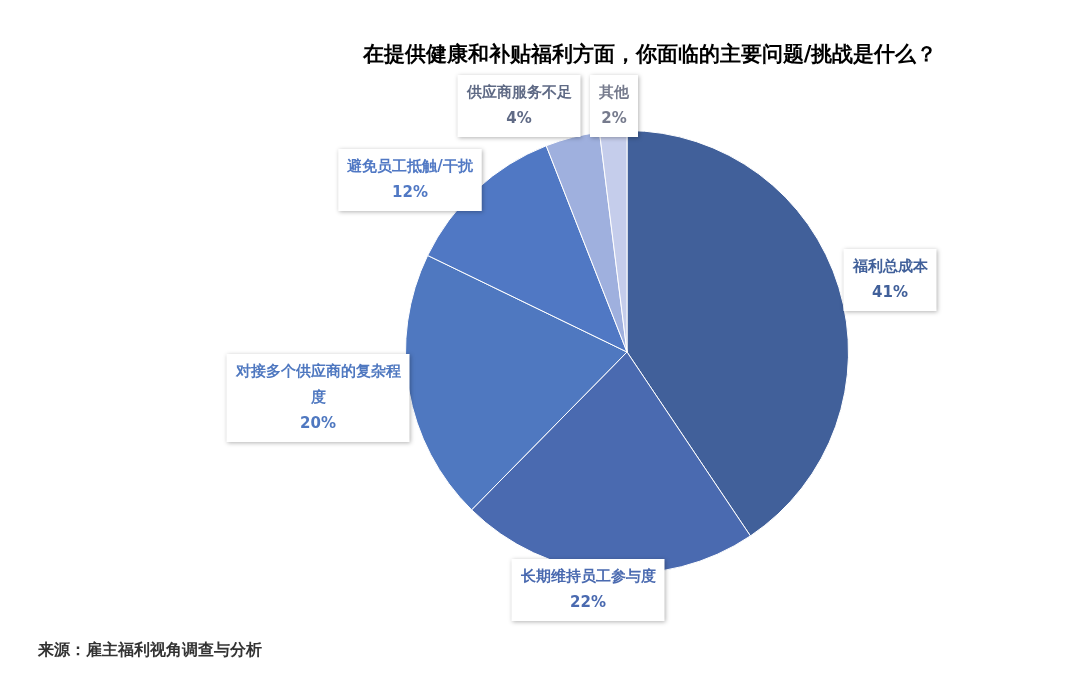 Image resolution: width=1079 pixels, height=685 pixels. Describe the element at coordinates (410, 191) in the screenshot. I see `data-label: 12%` at that location.